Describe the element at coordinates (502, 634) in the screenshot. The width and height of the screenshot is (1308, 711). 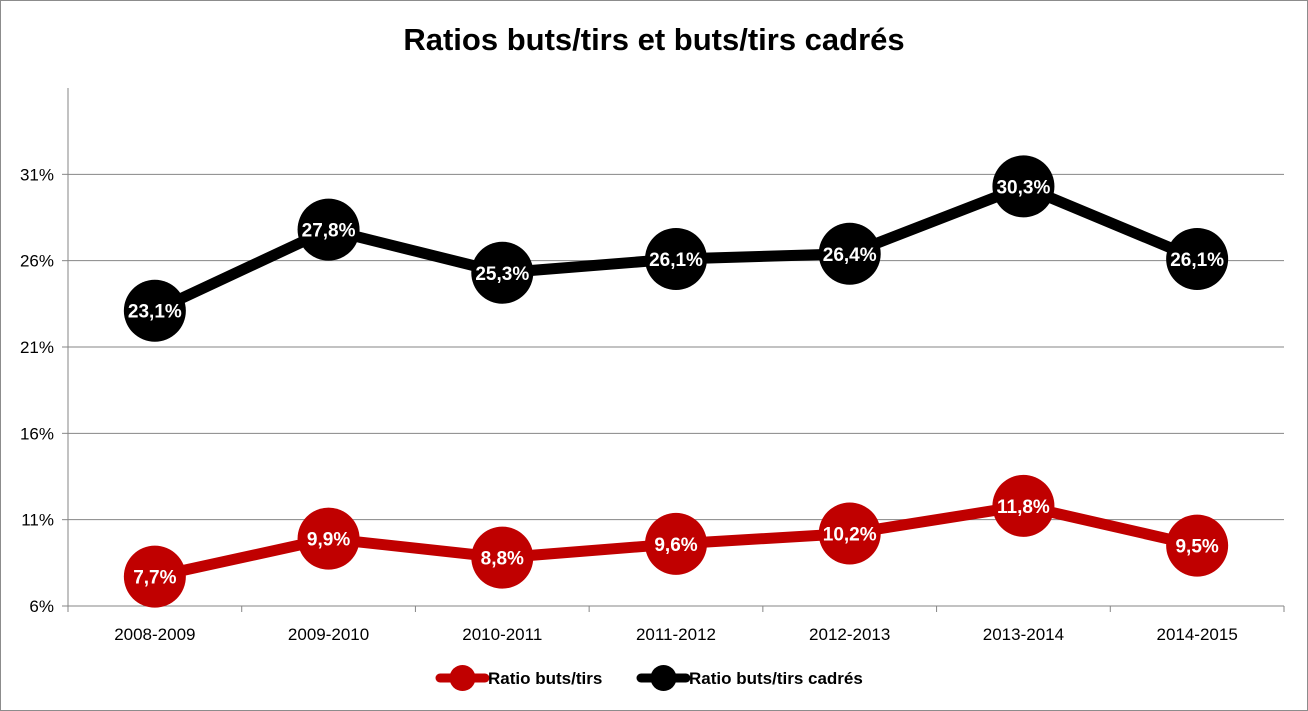
I see `x-tick-label: 2010-2011` at that location.